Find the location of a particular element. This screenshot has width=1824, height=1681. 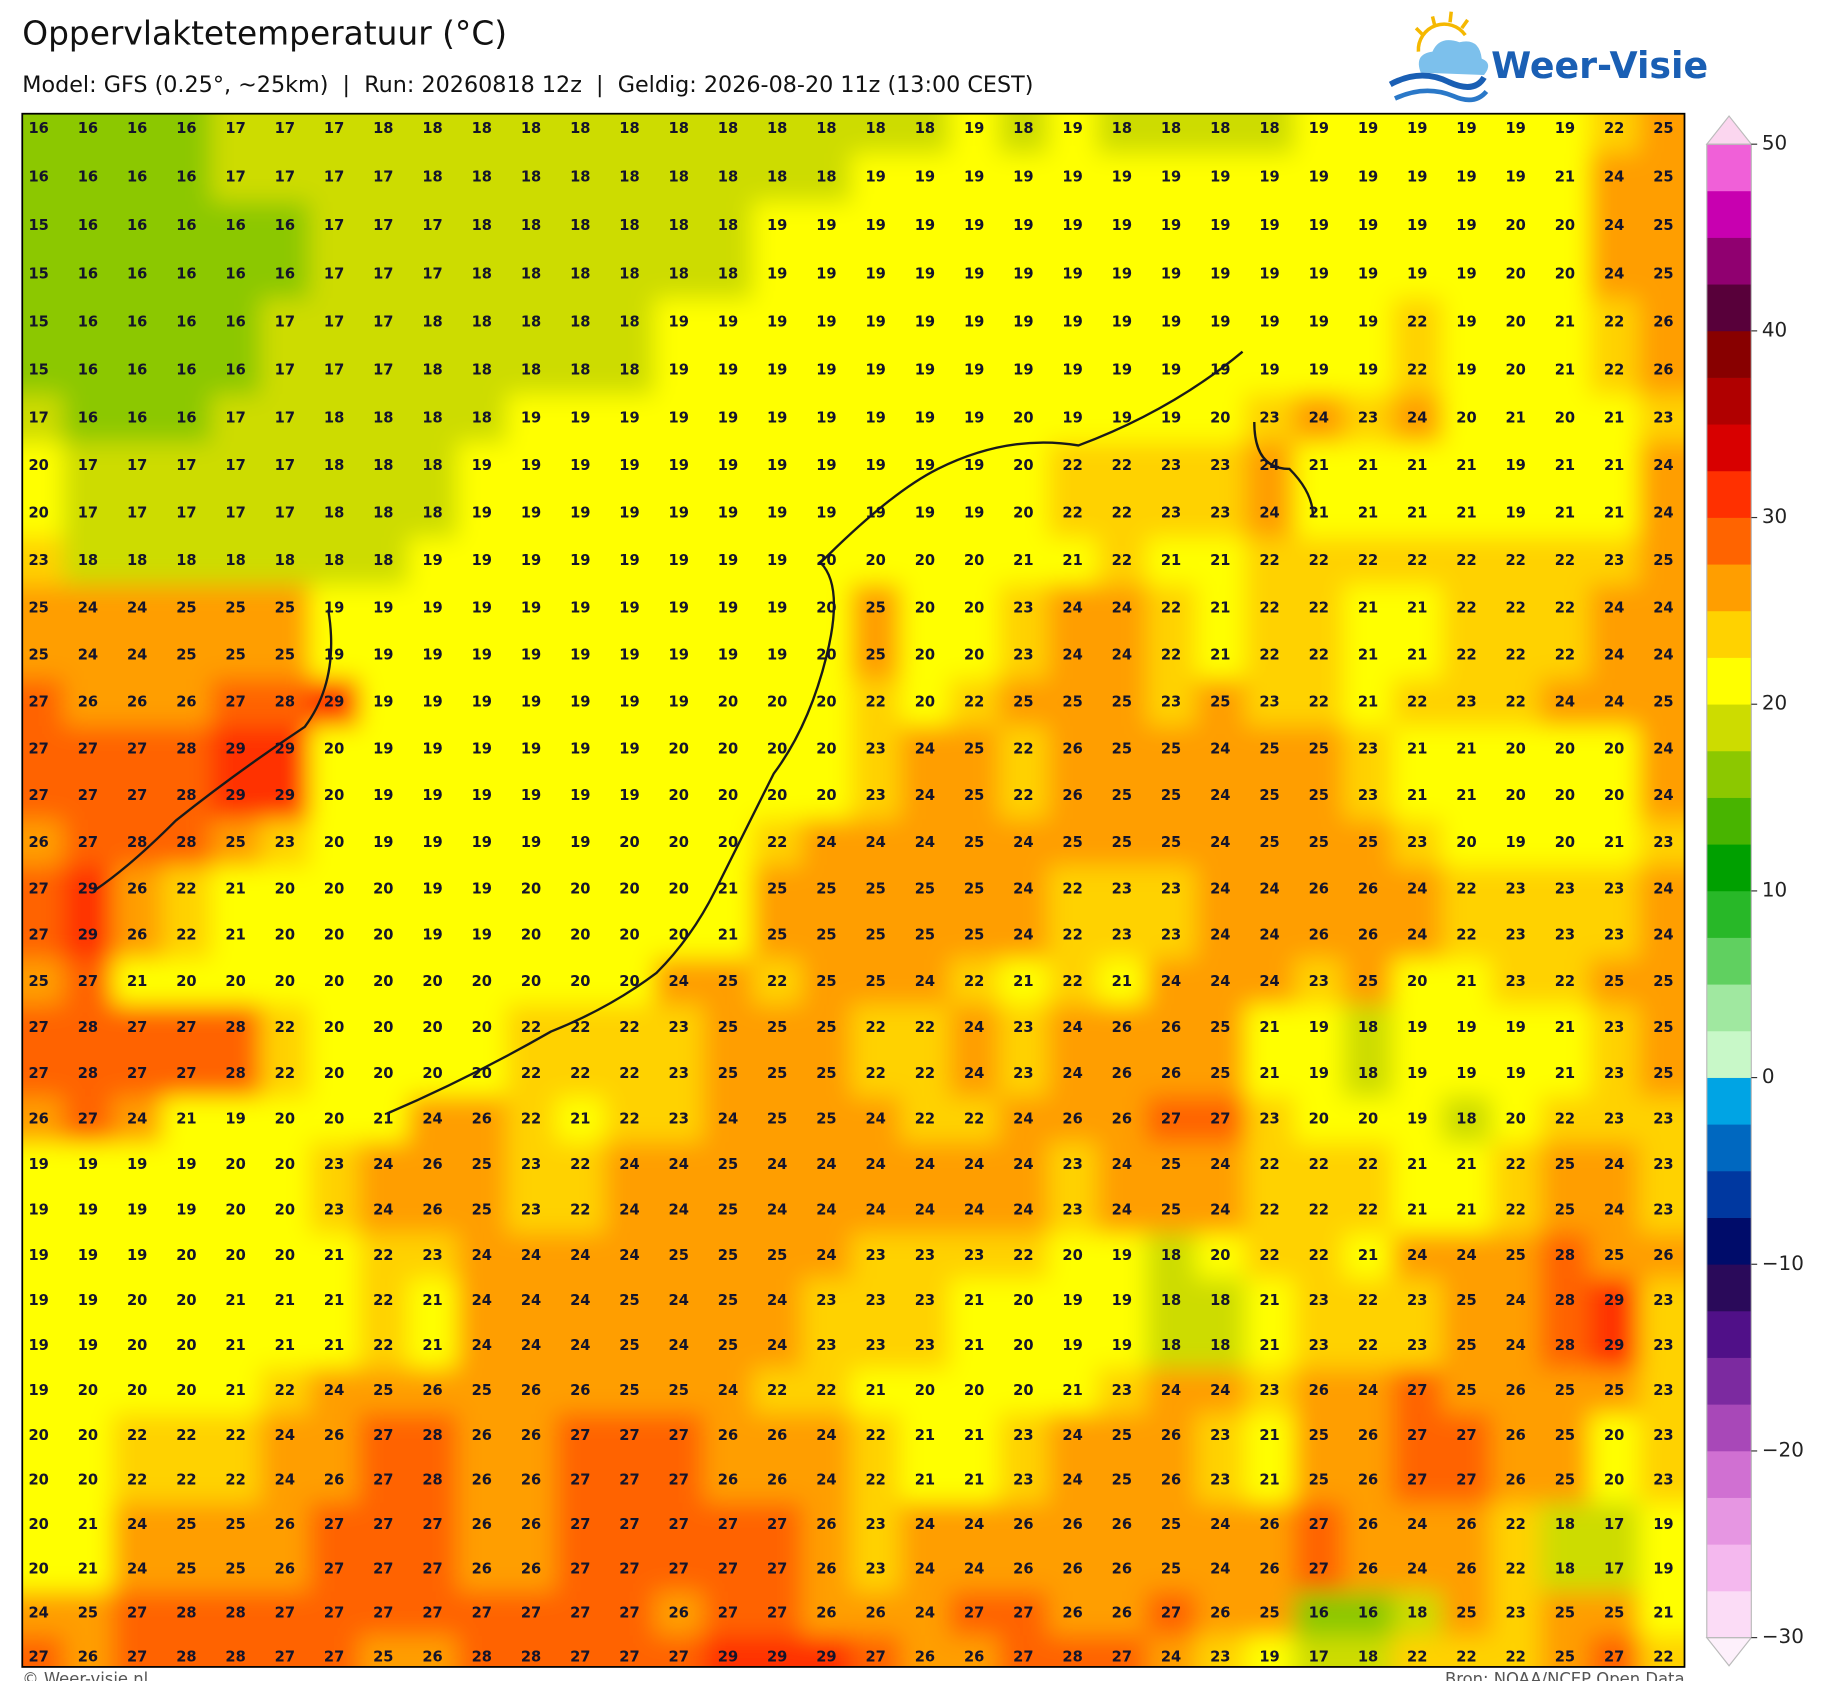

temperature-label: 17 is located at coordinates (137, 465).